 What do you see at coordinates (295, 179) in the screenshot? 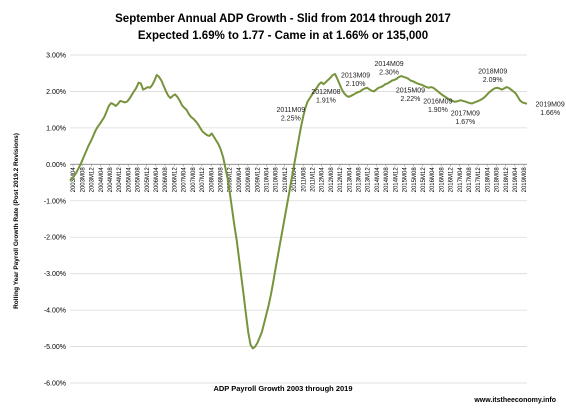
I see `x-tick-label: 2011M04` at bounding box center [295, 179].